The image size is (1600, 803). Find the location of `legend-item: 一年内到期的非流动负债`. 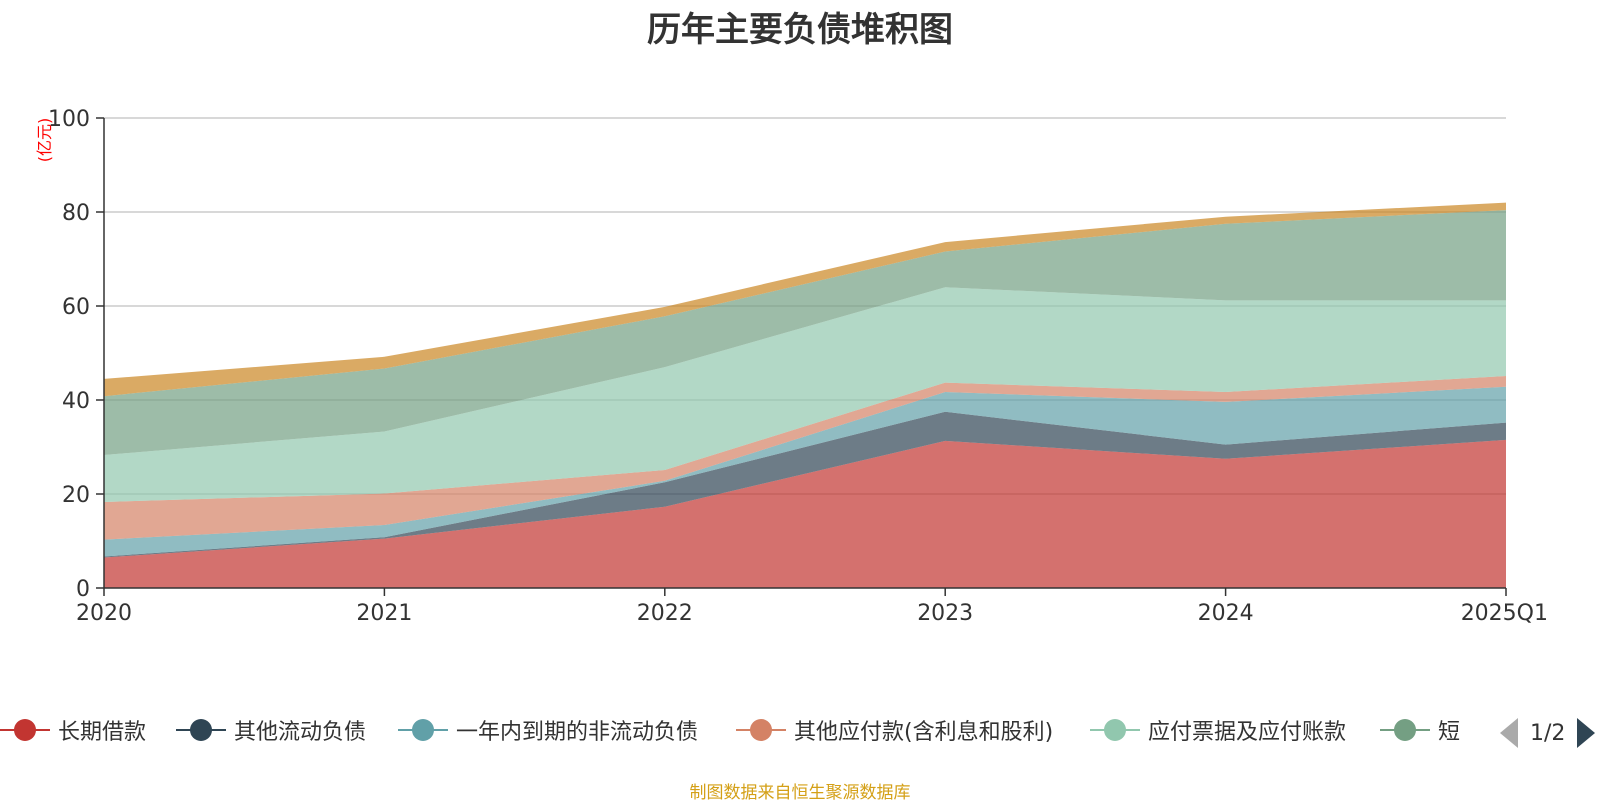

legend-item: 一年内到期的非流动负债 is located at coordinates (548, 730).